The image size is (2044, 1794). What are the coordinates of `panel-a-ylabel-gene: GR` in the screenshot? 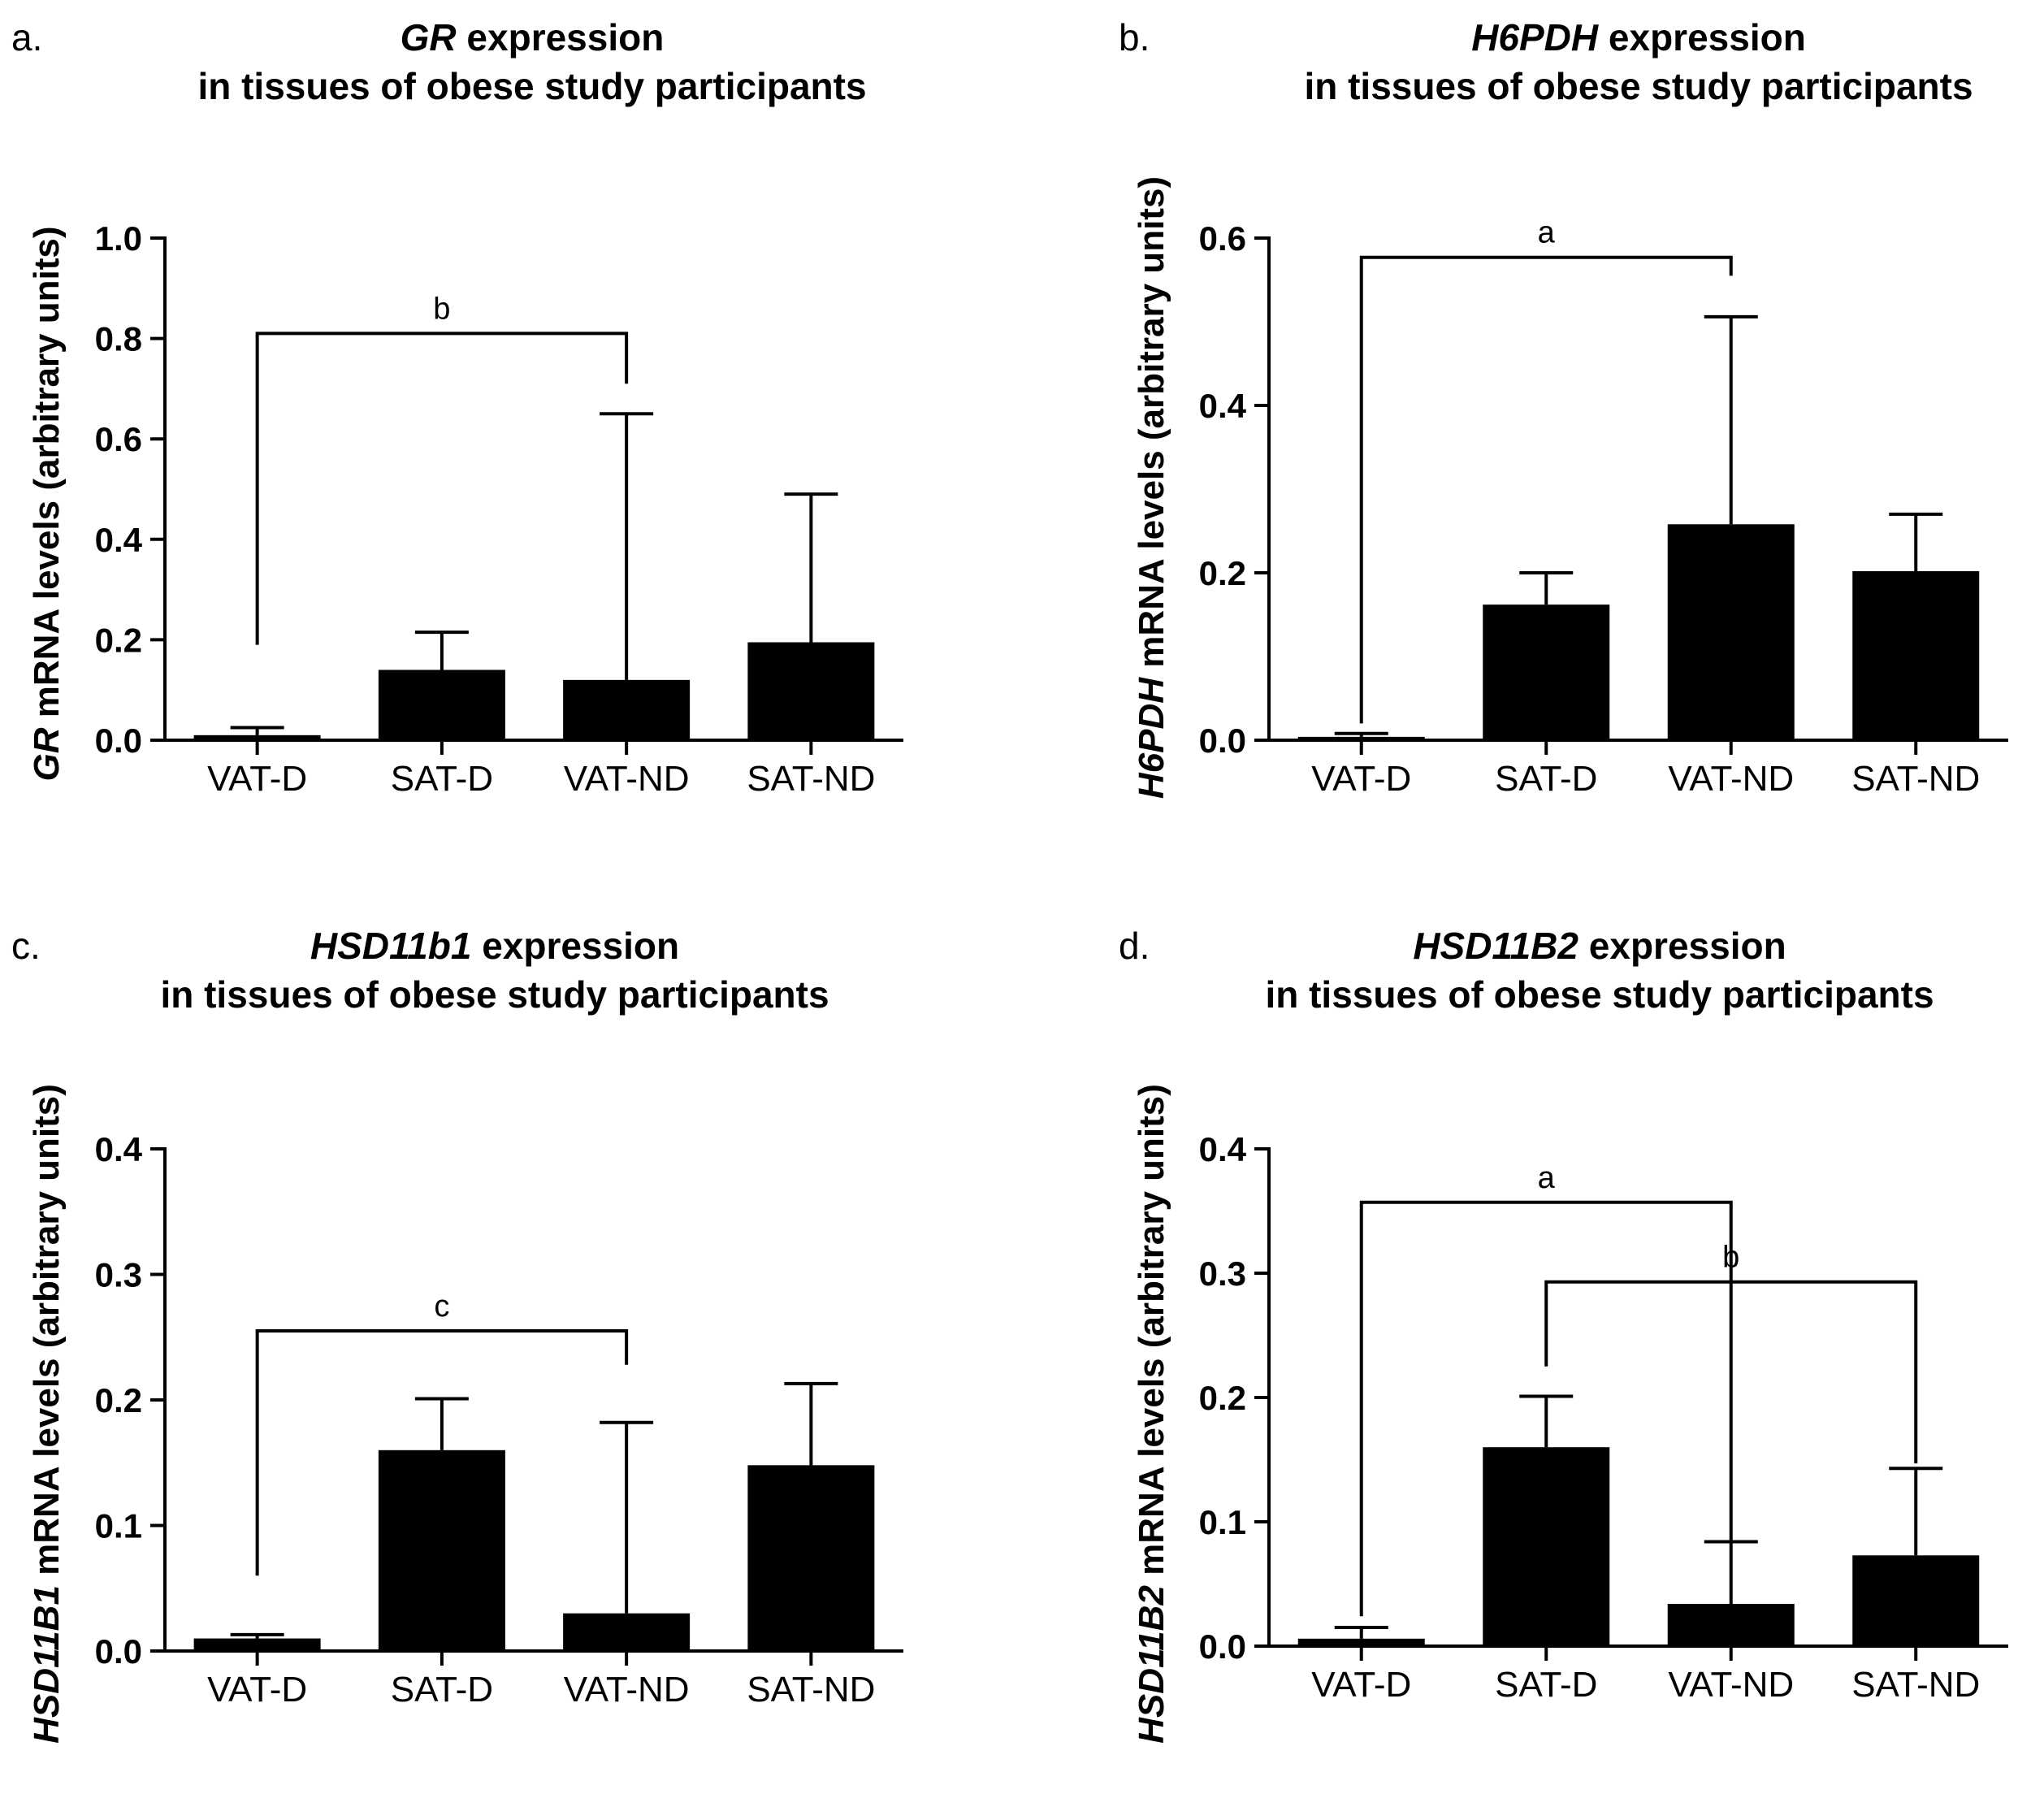 It's located at (47, 754).